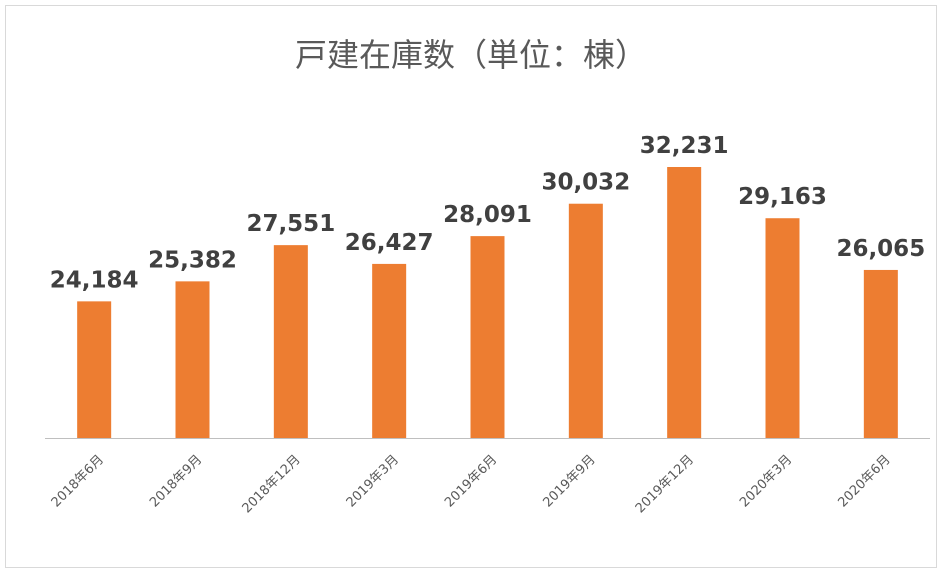 Image resolution: width=942 pixels, height=574 pixels. What do you see at coordinates (864, 481) in the screenshot?
I see `x-tick-label-9: 2020年6月` at bounding box center [864, 481].